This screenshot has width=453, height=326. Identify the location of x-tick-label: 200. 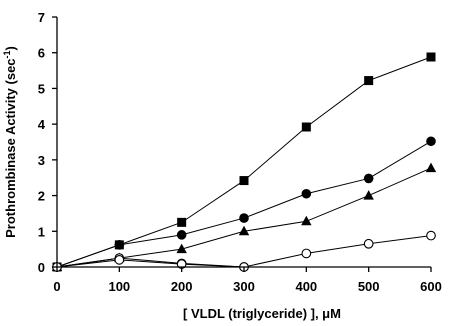
(182, 286).